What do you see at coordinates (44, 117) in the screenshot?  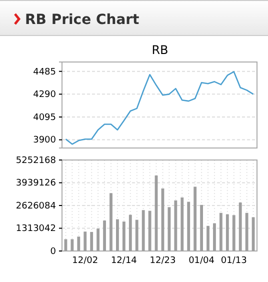 I see `y-tick-label: 4095` at bounding box center [44, 117].